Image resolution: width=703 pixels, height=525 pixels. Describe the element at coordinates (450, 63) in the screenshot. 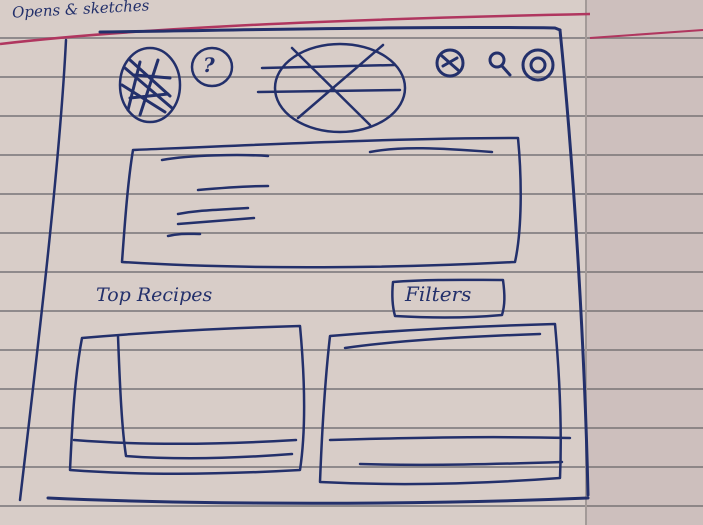

I see `profile-icon` at that location.